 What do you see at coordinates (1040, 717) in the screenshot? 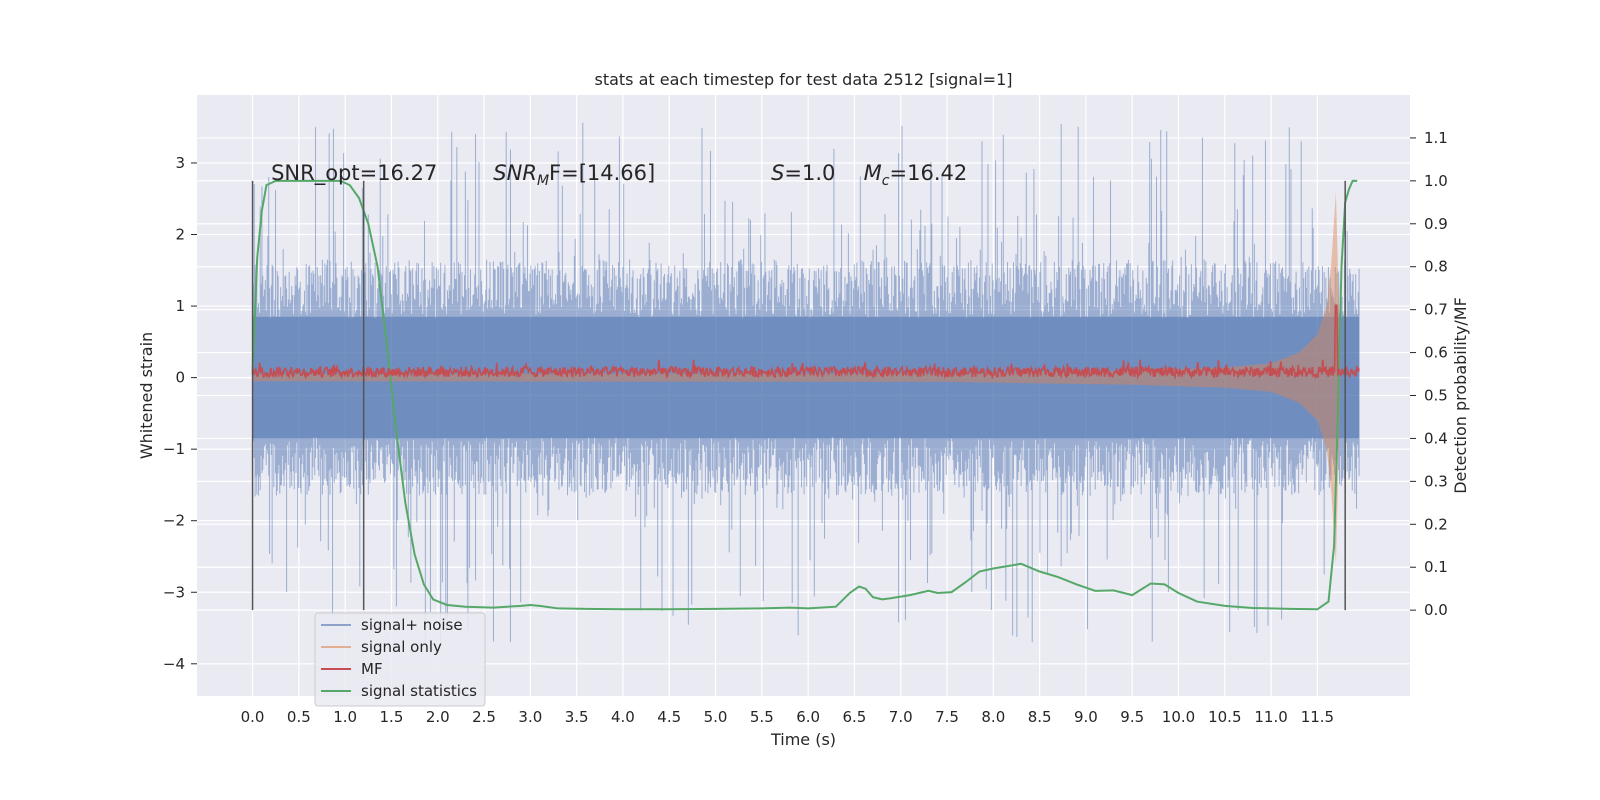
I see `x-tick-label: 8.5` at bounding box center [1040, 717].